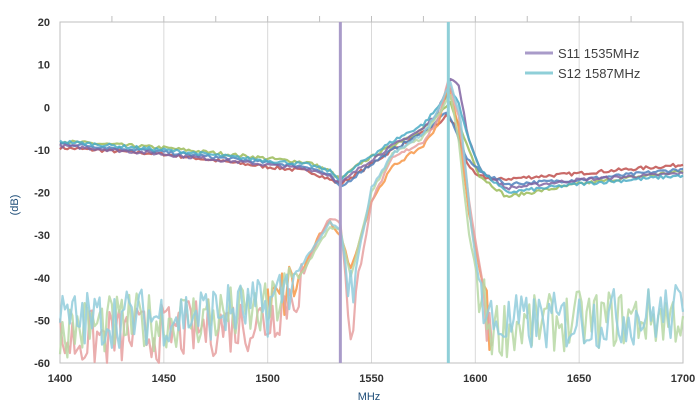 Image resolution: width=699 pixels, height=407 pixels. I want to click on x-tick-label: 1450, so click(164, 379).